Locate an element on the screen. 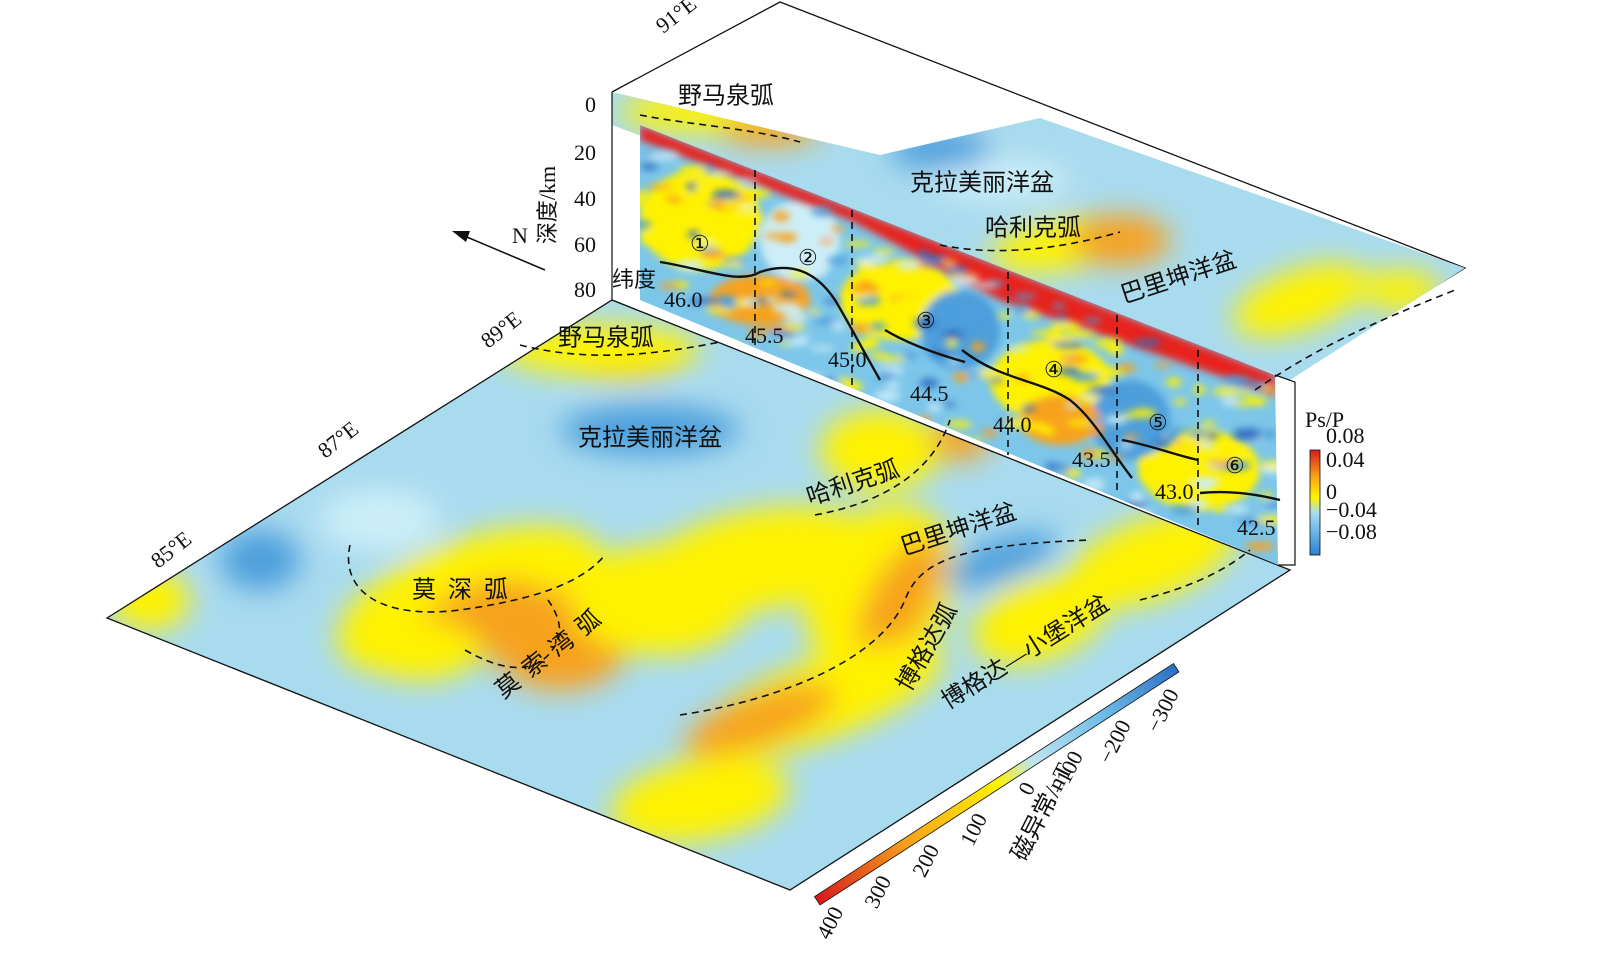  region-label: 莫深弧 is located at coordinates (466, 590).